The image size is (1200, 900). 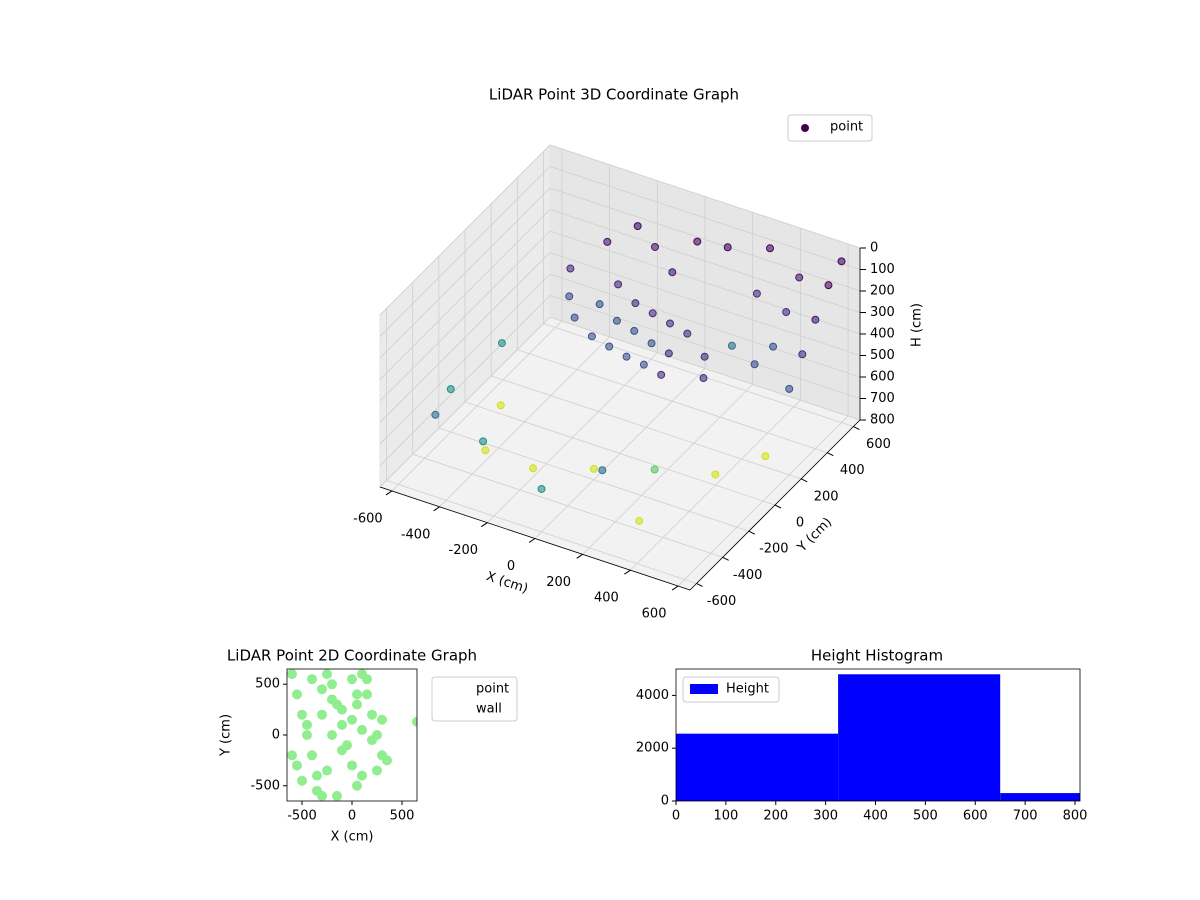 What do you see at coordinates (368, 518) in the screenshot?
I see `x-tick-label: -600` at bounding box center [368, 518].